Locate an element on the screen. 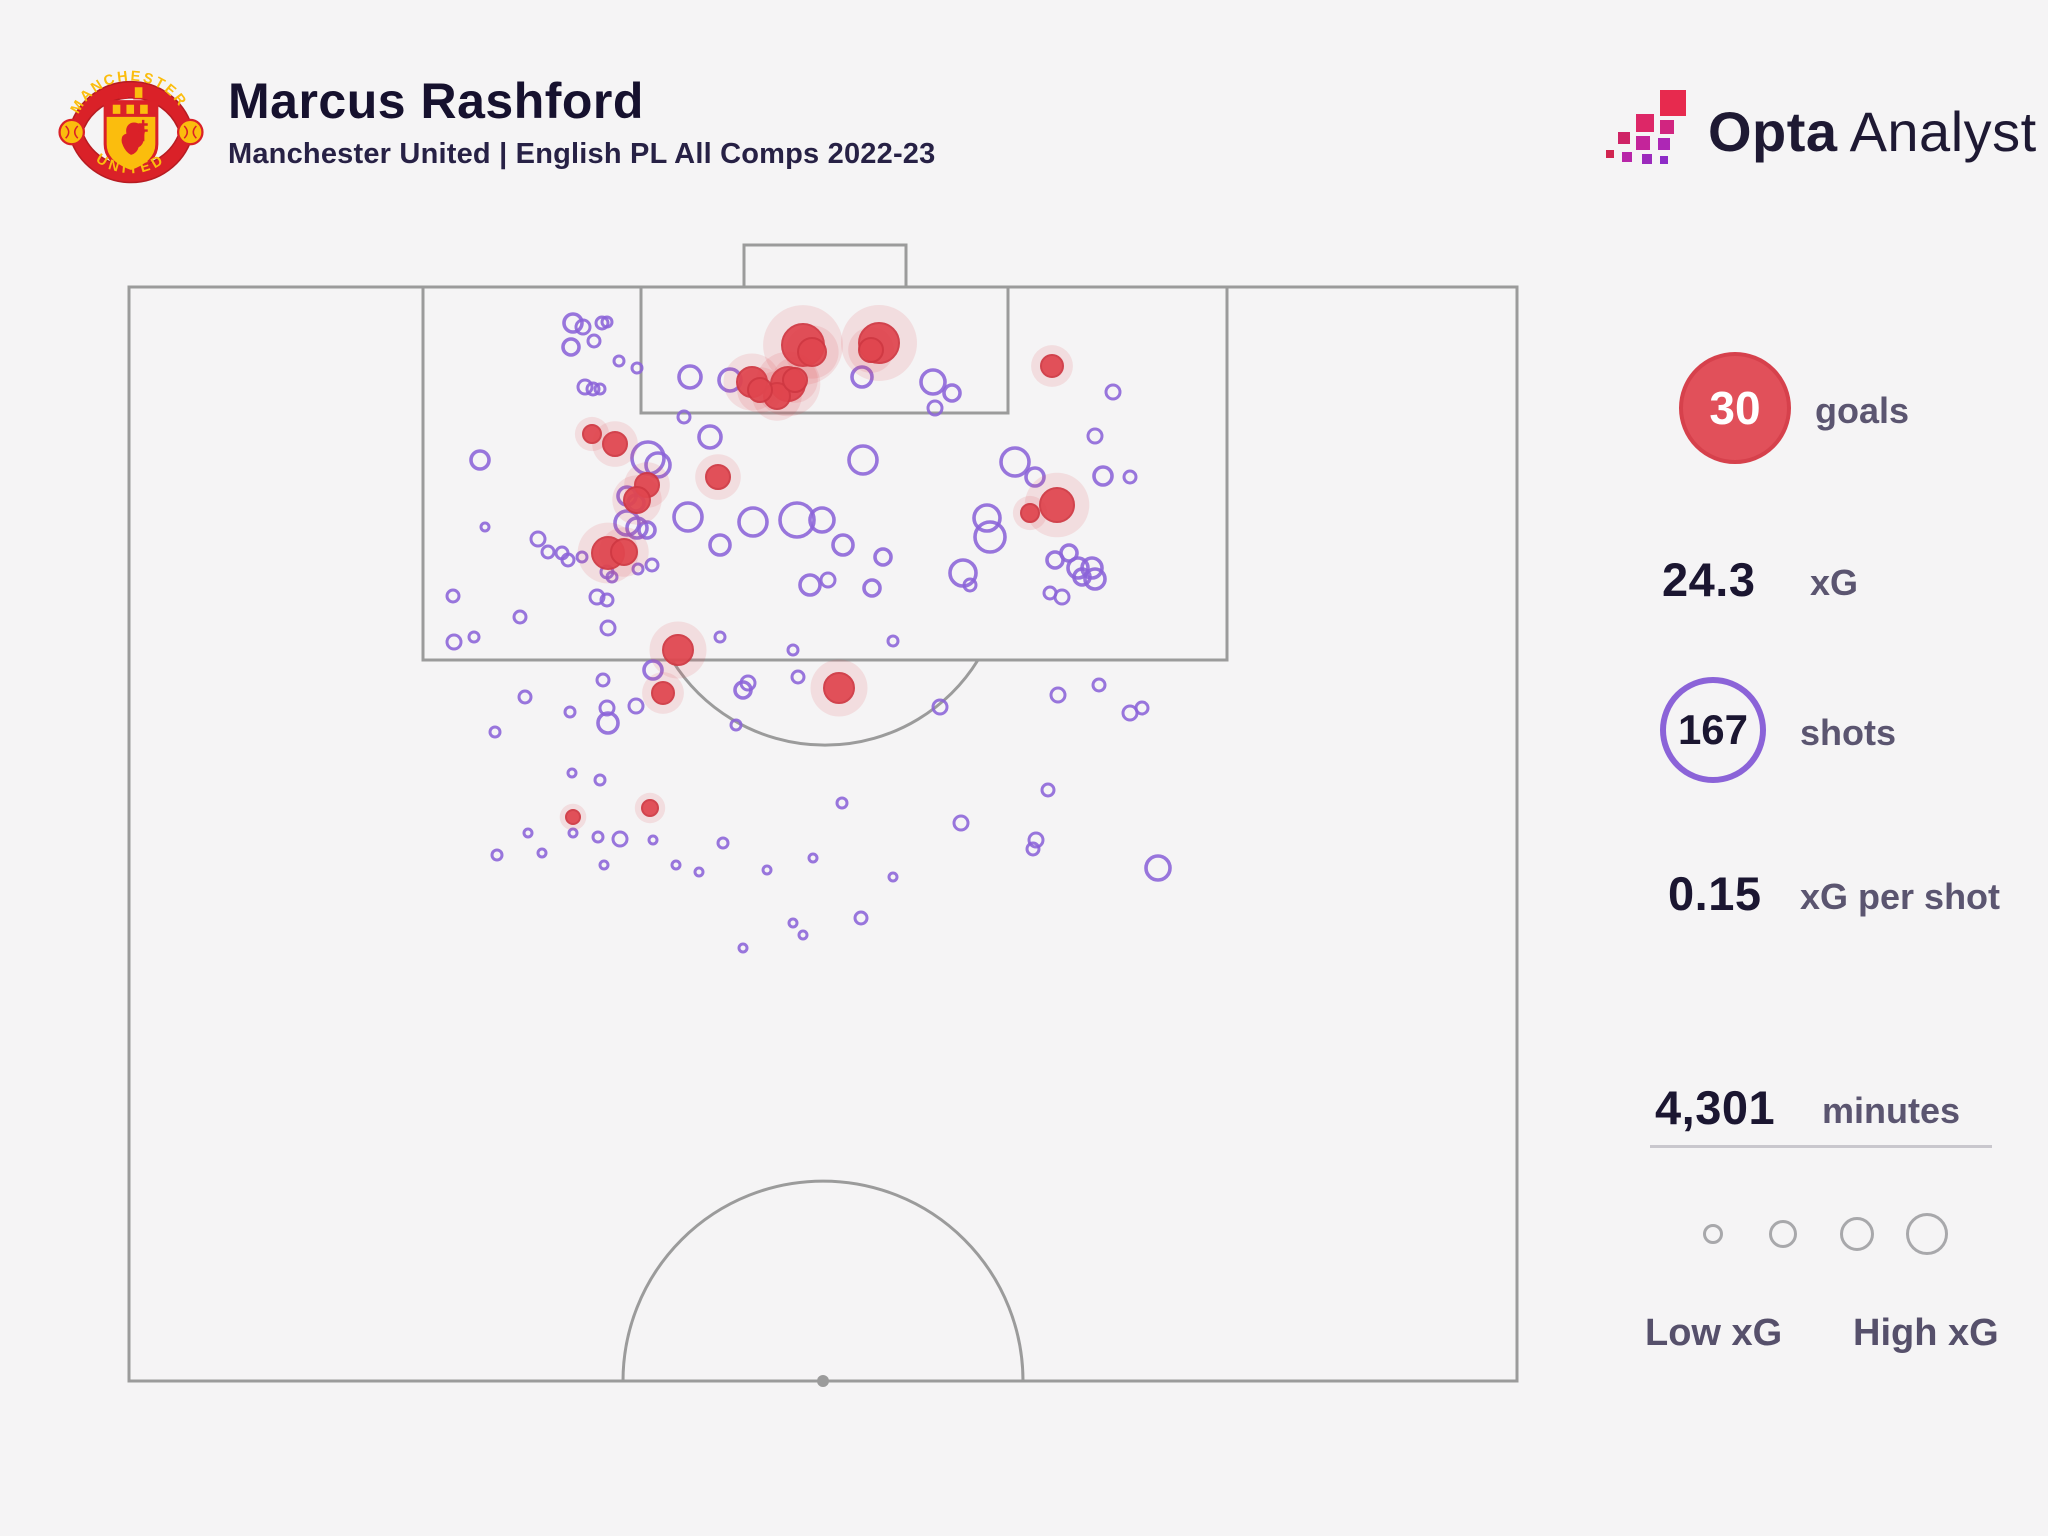  opta-logo-icon is located at coordinates (1646, 127).